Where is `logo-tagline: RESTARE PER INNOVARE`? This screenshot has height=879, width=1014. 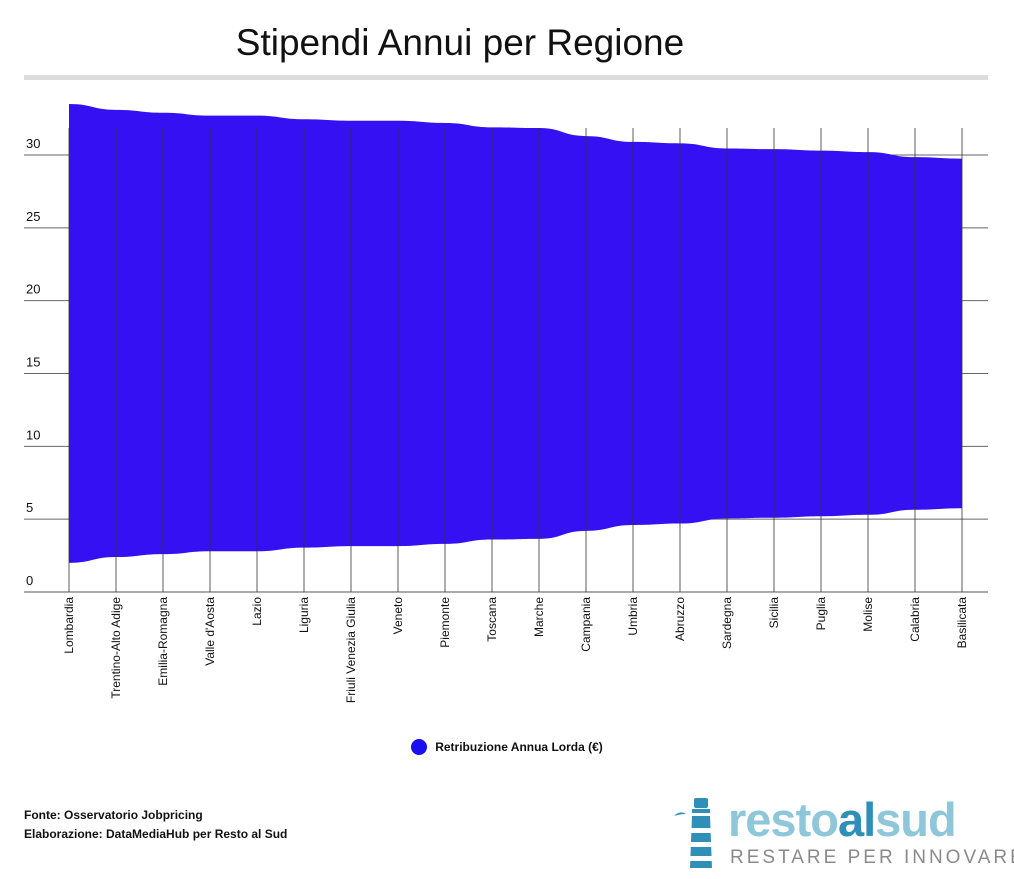
logo-tagline: RESTARE PER INNOVARE is located at coordinates (872, 857).